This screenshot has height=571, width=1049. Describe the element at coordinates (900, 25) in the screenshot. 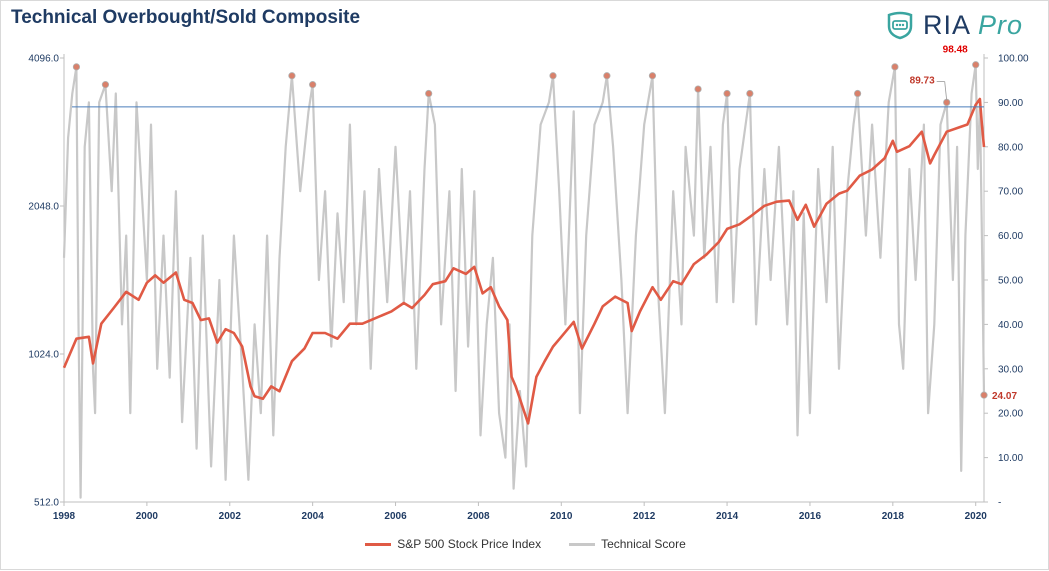

I see `shield-chat-icon` at that location.